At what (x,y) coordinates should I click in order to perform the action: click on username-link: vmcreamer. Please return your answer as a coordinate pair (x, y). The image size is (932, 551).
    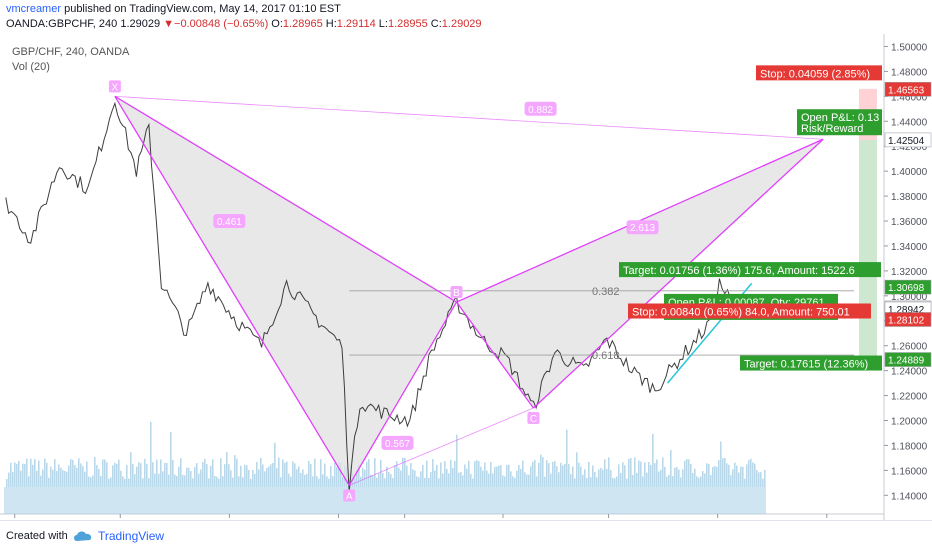
    Looking at the image, I should click on (34, 9).